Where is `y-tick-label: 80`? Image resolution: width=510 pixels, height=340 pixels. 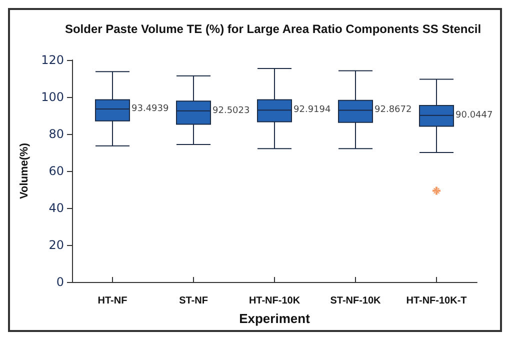 y-tick-label: 80 is located at coordinates (56, 134).